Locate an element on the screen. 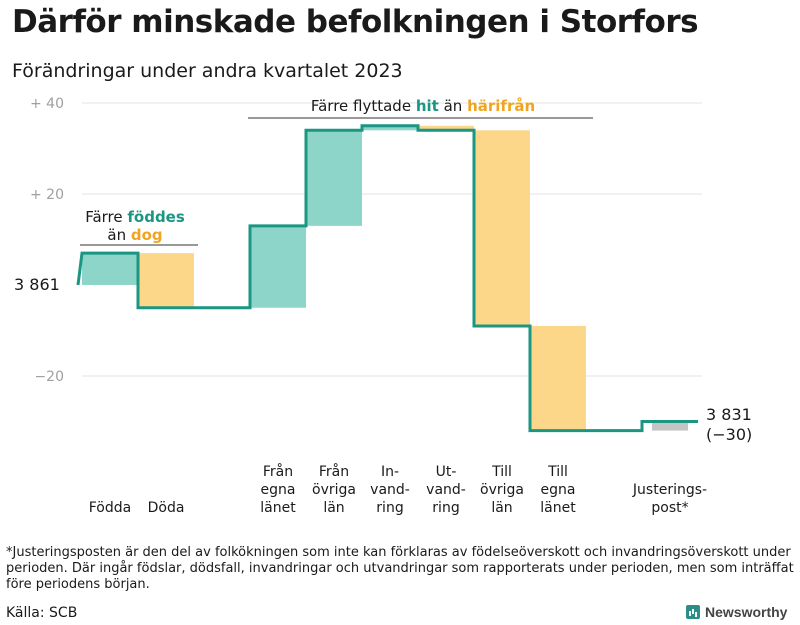 This screenshot has width=800, height=625. births-annotation-line1: Färre föddes is located at coordinates (135, 217).